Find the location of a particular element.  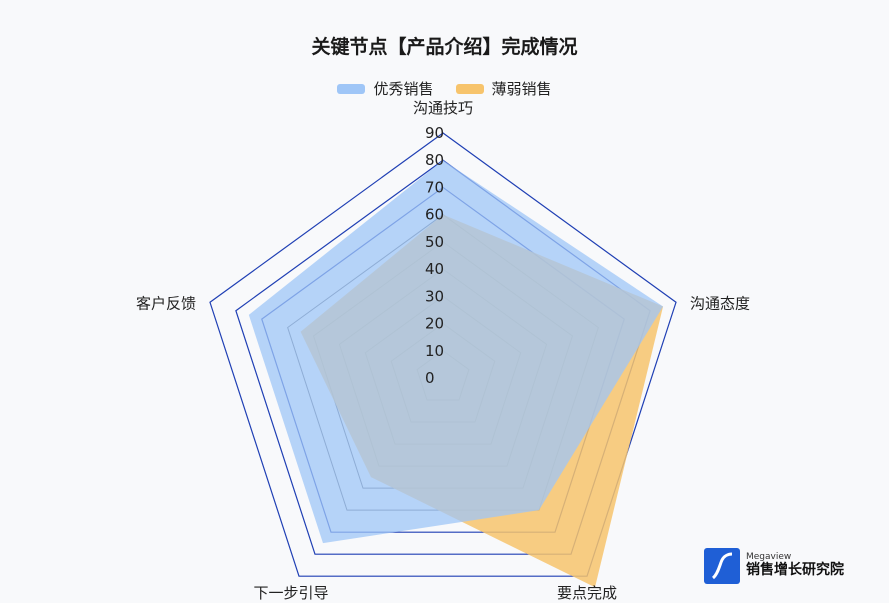

brand-sub: Megaview is located at coordinates (769, 557).